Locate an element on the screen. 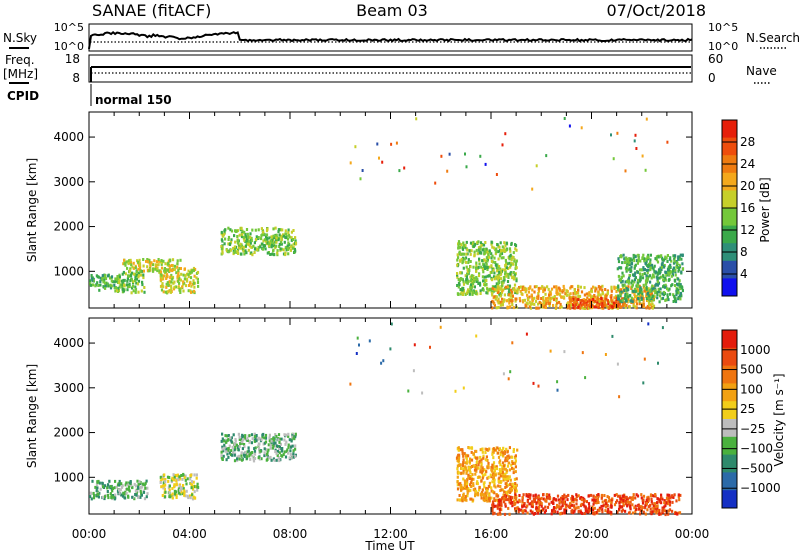  nsearch-label: N.Search is located at coordinates (773, 38).